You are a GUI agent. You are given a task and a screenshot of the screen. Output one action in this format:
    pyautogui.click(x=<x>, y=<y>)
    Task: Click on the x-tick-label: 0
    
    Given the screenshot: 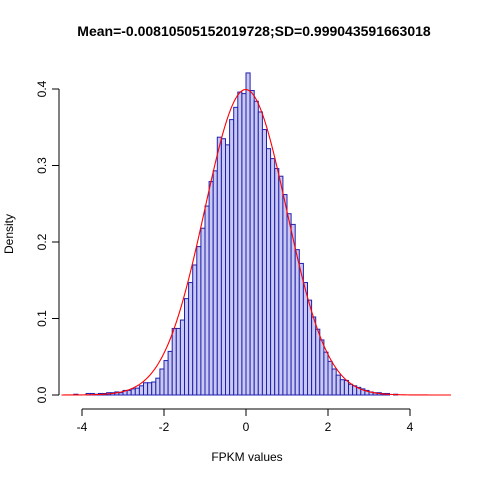 What is the action you would take?
    pyautogui.click(x=246, y=427)
    